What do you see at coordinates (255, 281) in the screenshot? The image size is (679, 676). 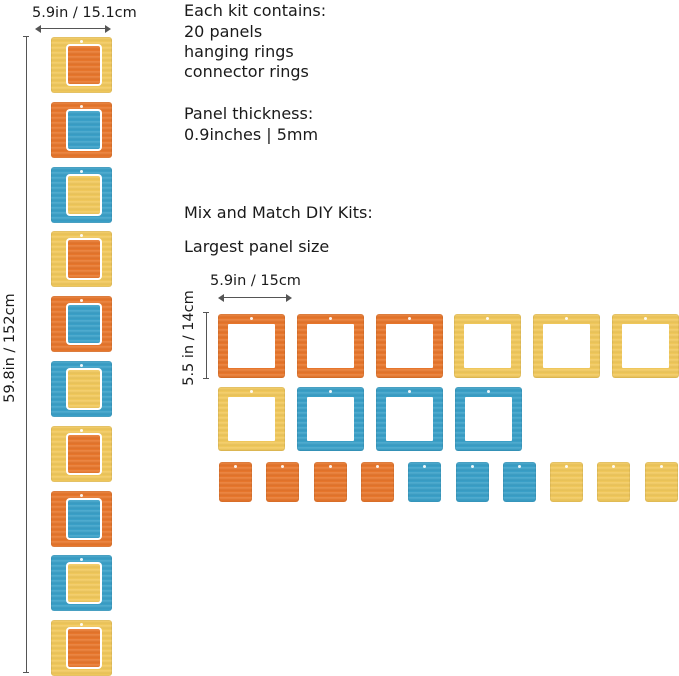 I see `grid-width-label: 5.9in / 15cm` at bounding box center [255, 281].